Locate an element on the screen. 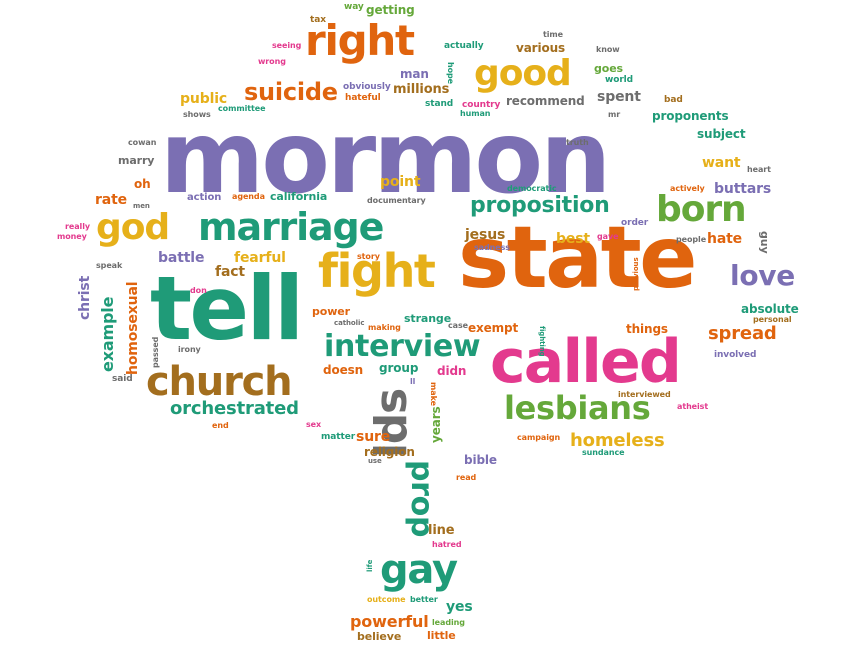 This screenshot has height=648, width=864. word-fact: fact is located at coordinates (230, 272).